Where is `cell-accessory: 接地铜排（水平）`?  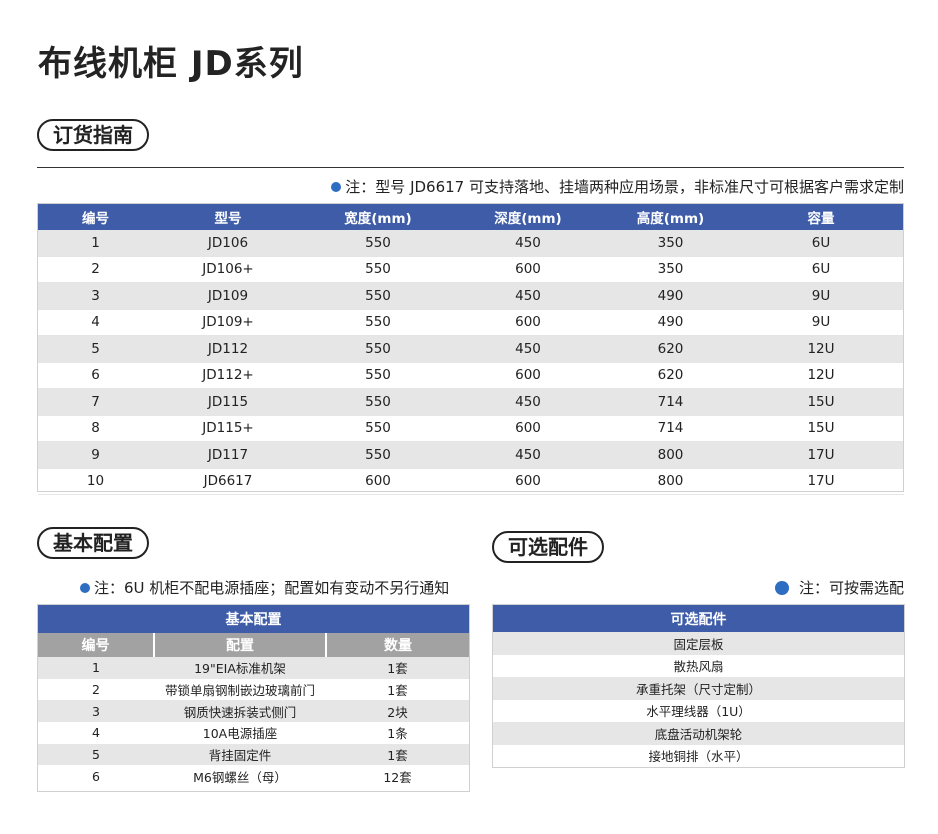 cell-accessory: 接地铜排（水平） is located at coordinates (698, 757).